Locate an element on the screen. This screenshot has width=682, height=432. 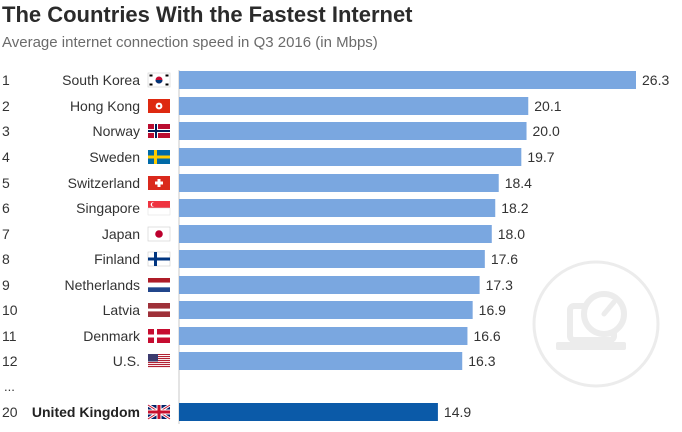
flag-japan-icon is located at coordinates (159, 234).